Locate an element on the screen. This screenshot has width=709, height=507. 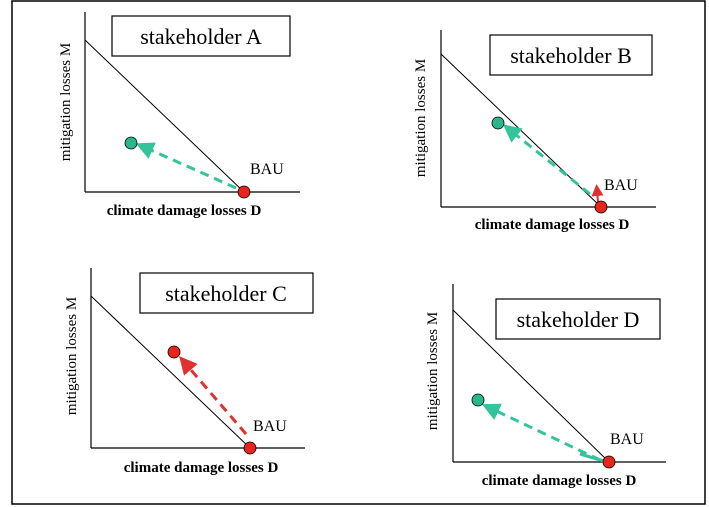
panel-title: stakeholder B is located at coordinates (571, 55).